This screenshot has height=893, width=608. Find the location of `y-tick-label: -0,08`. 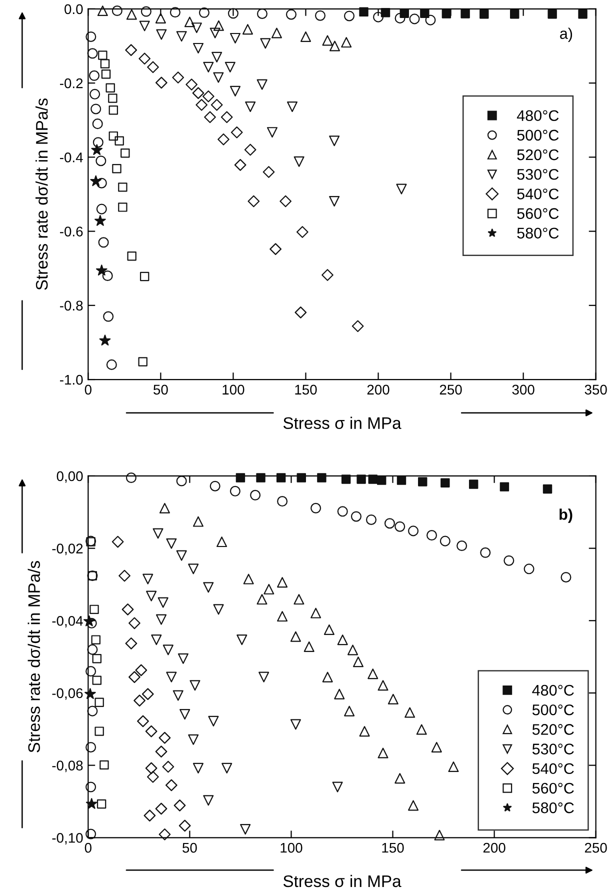

y-tick-label: -0,08 is located at coordinates (67, 766).